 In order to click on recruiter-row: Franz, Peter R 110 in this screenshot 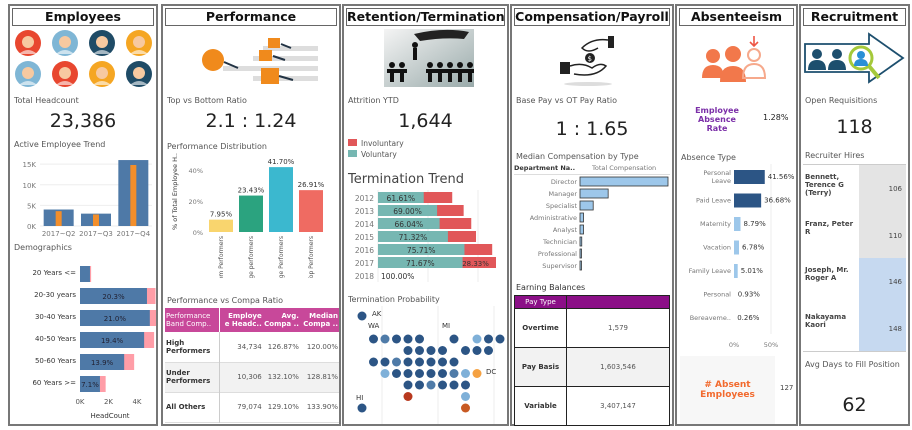, I will do `click(854, 234)`.